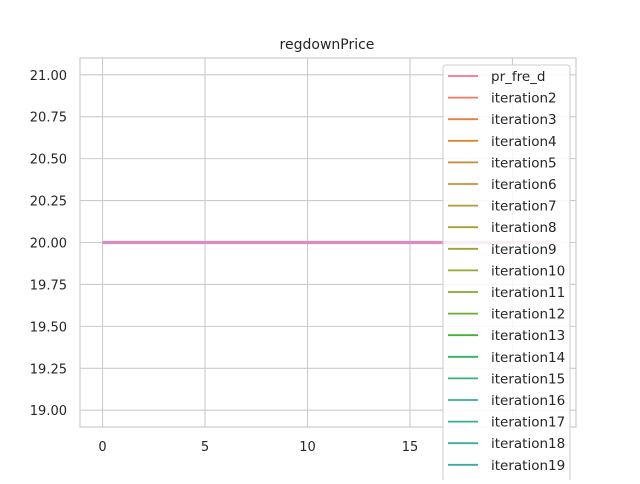  I want to click on x-tick-label: 5, so click(205, 447).